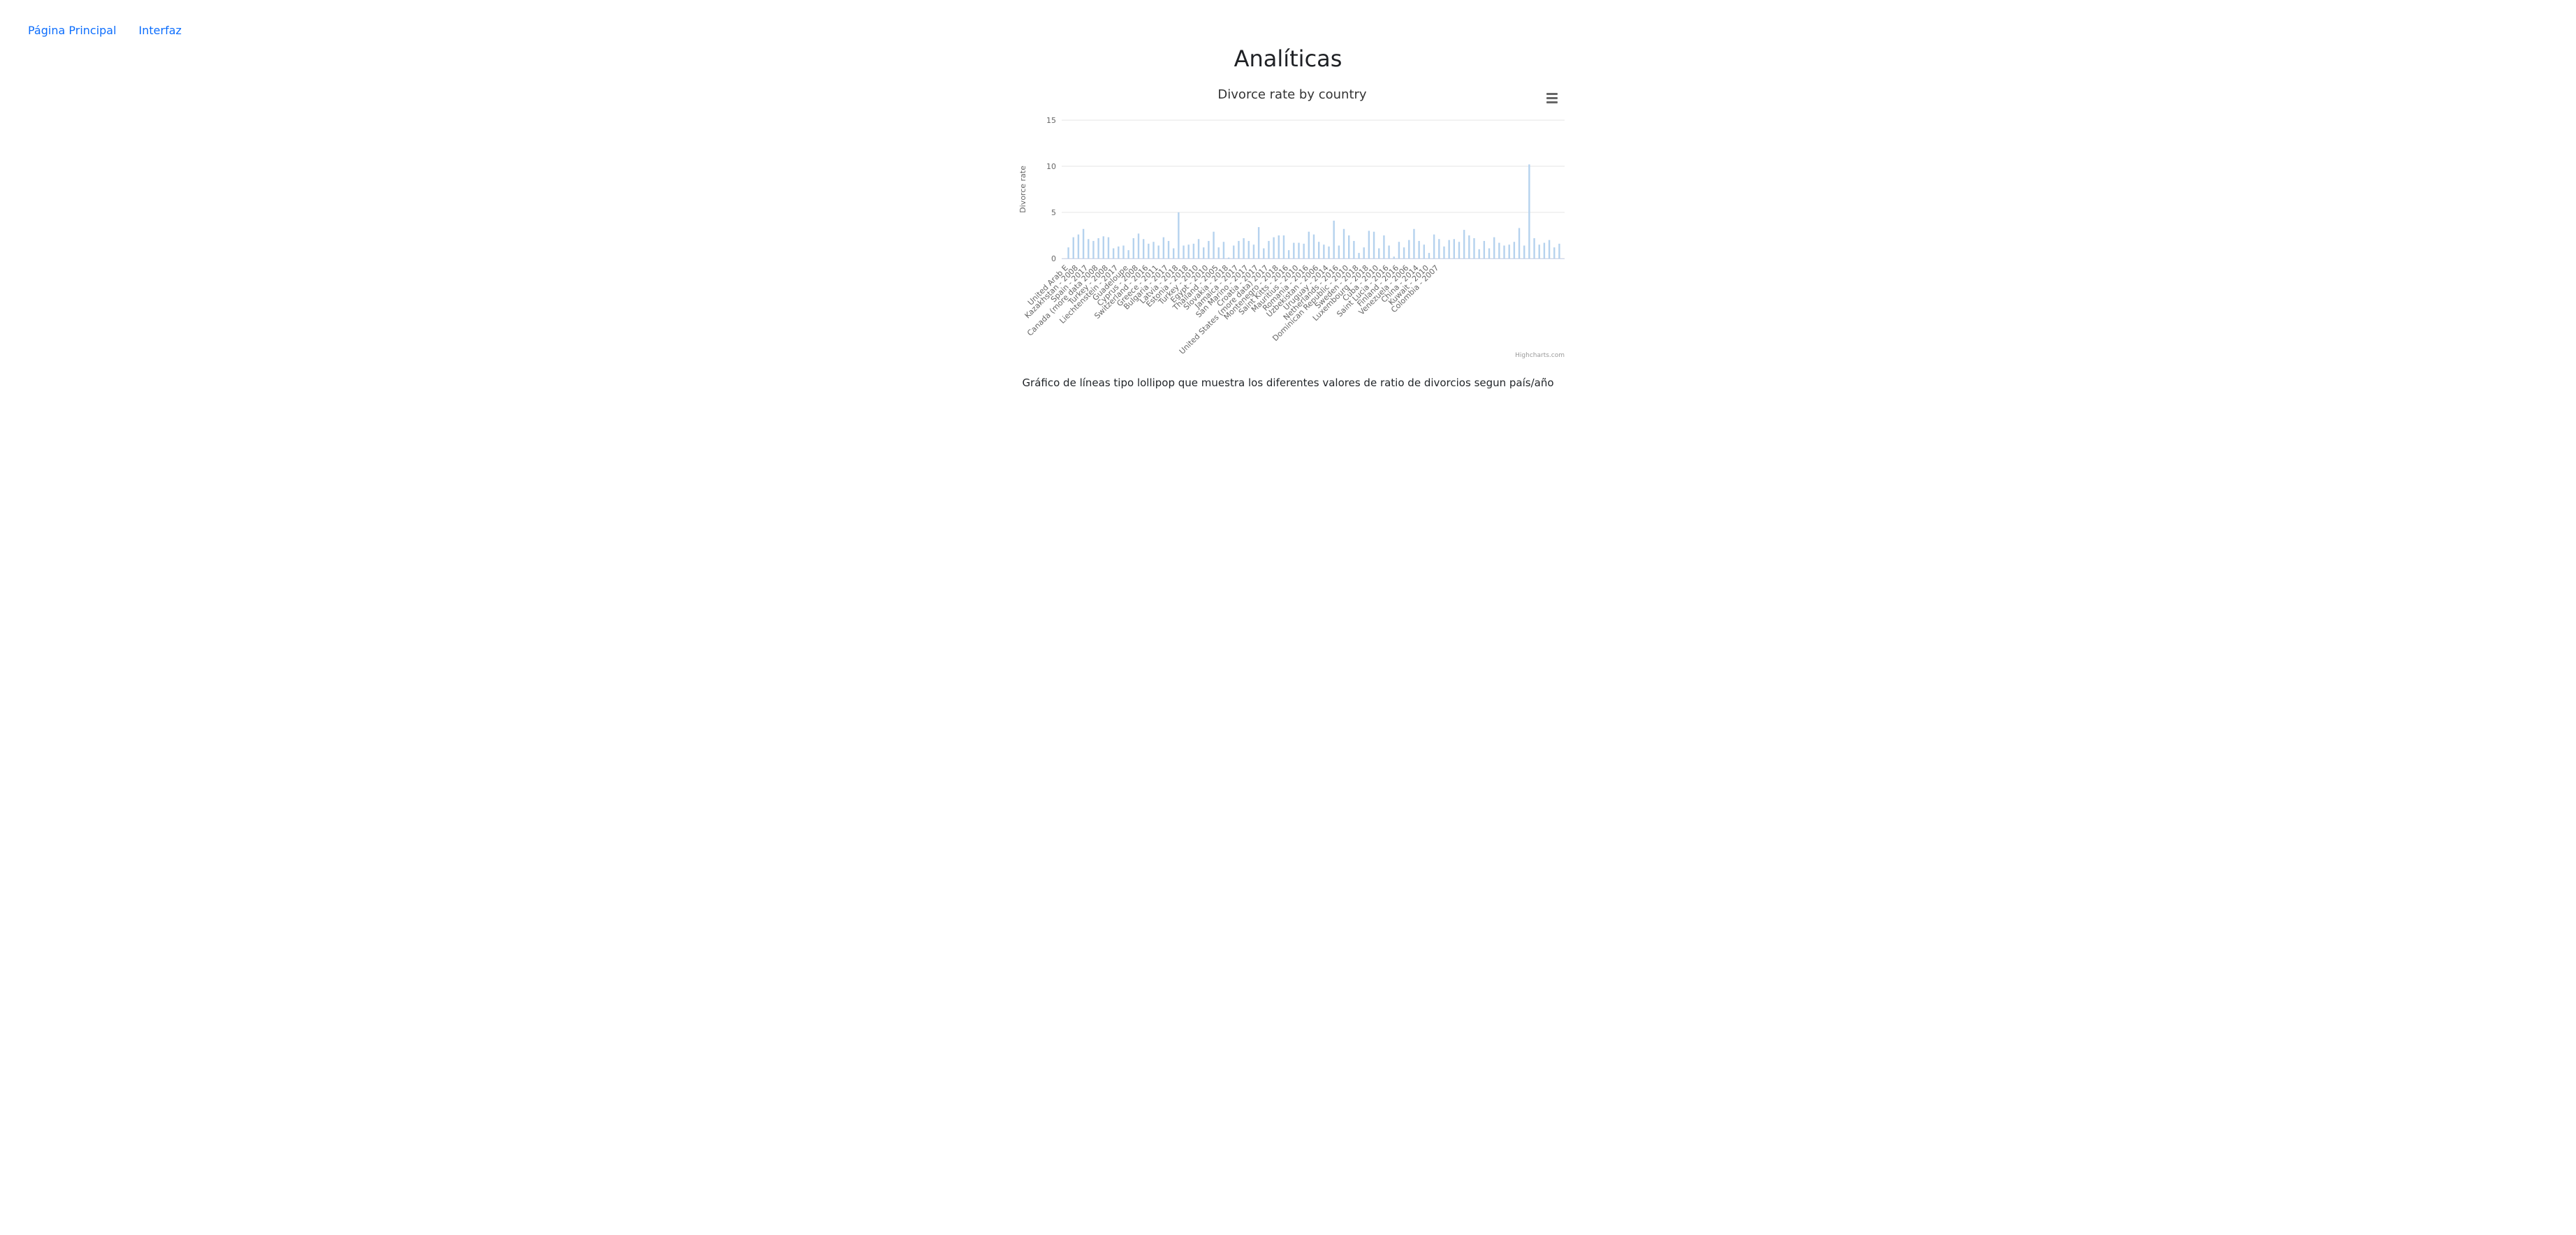 This screenshot has width=2576, height=1235. I want to click on chart-menu-button, so click(1552, 97).